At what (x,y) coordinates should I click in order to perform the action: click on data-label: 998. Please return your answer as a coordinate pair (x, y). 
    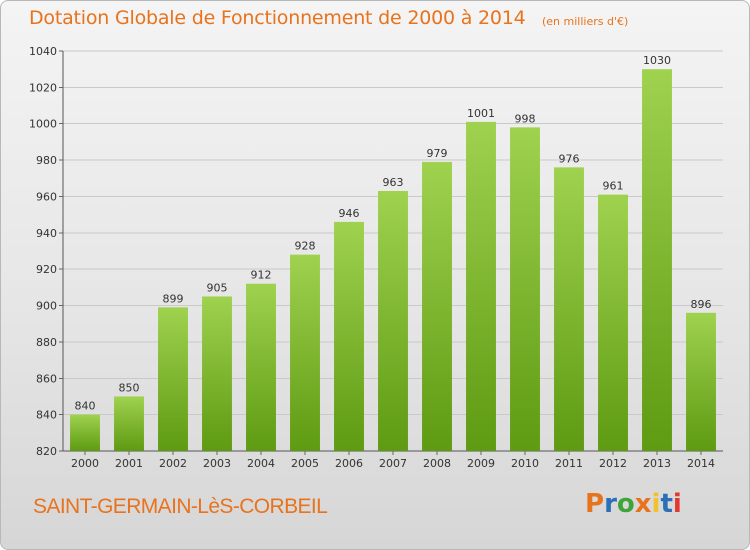
    Looking at the image, I should click on (525, 118).